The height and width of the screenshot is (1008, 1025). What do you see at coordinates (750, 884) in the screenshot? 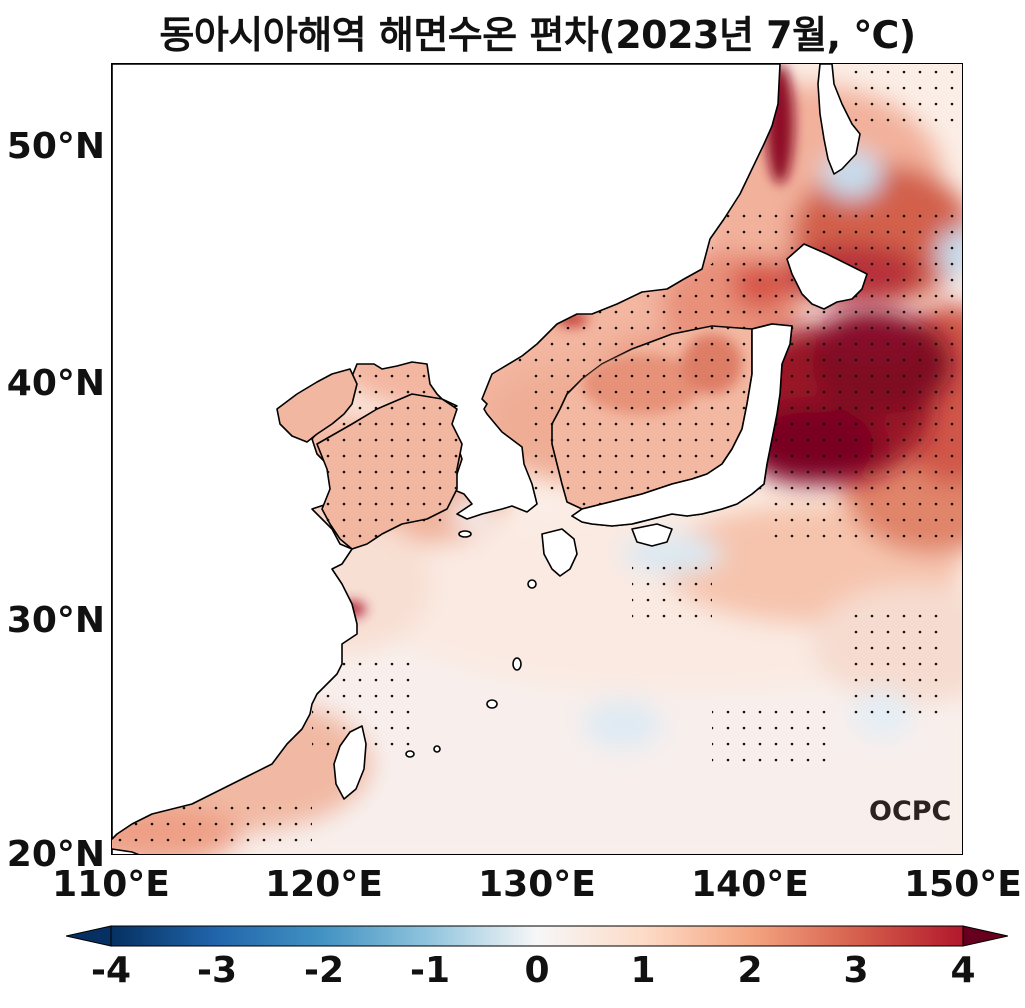
I see `x-tick-label: 140°E` at bounding box center [750, 884].